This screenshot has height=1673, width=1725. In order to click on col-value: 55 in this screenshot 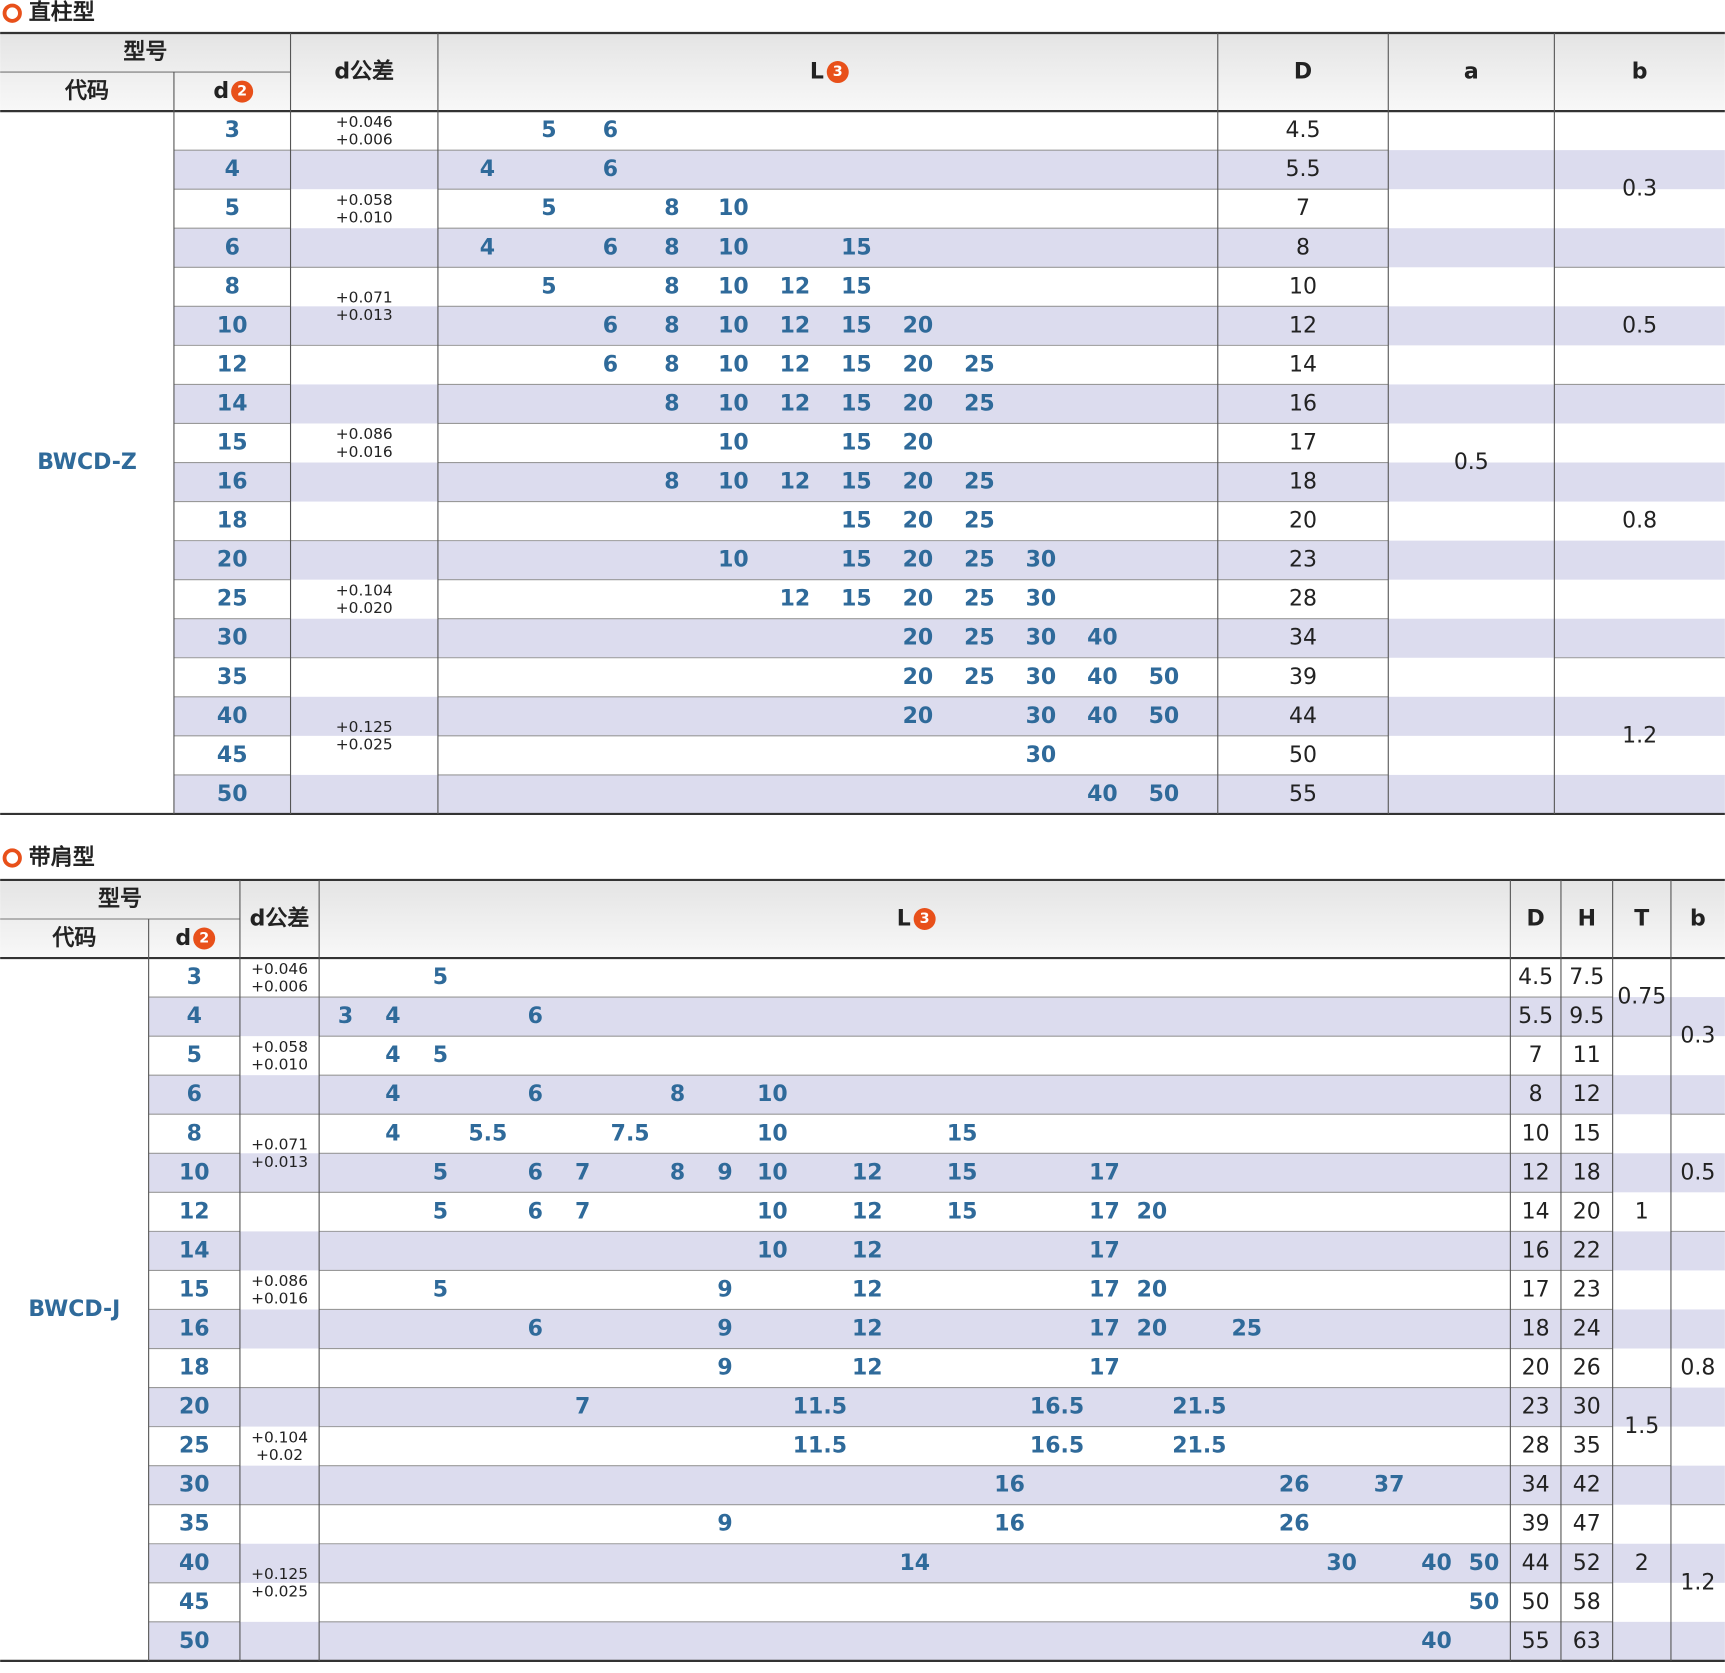, I will do `click(1536, 1641)`.